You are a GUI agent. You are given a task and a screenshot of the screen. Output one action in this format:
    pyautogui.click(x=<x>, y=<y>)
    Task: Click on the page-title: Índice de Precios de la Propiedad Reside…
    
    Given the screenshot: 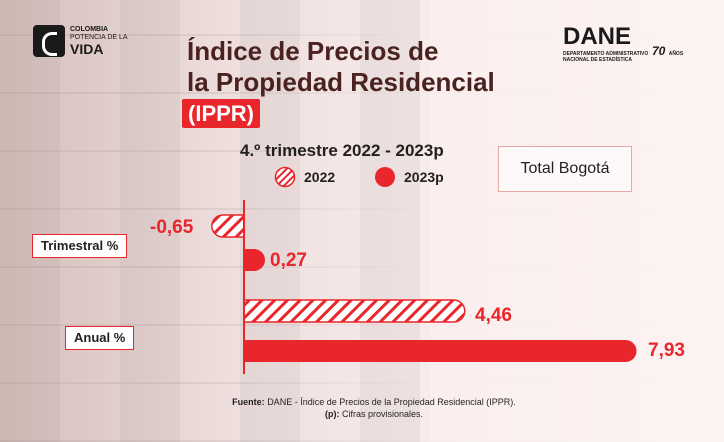 What is the action you would take?
    pyautogui.click(x=341, y=67)
    